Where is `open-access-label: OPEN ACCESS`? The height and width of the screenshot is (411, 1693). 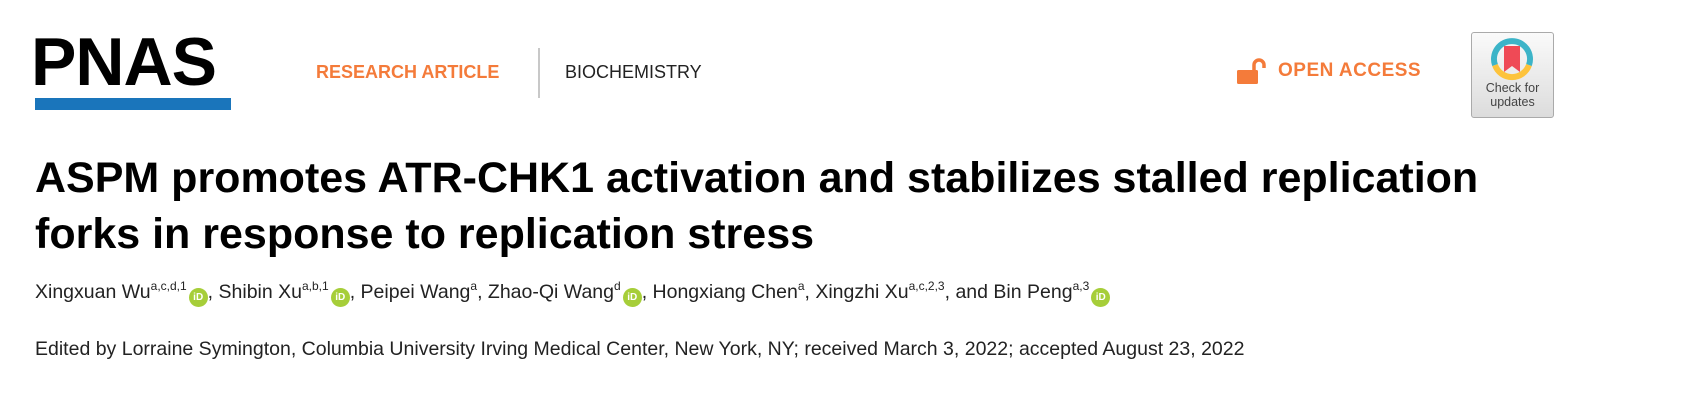
open-access-label: OPEN ACCESS is located at coordinates (1350, 70).